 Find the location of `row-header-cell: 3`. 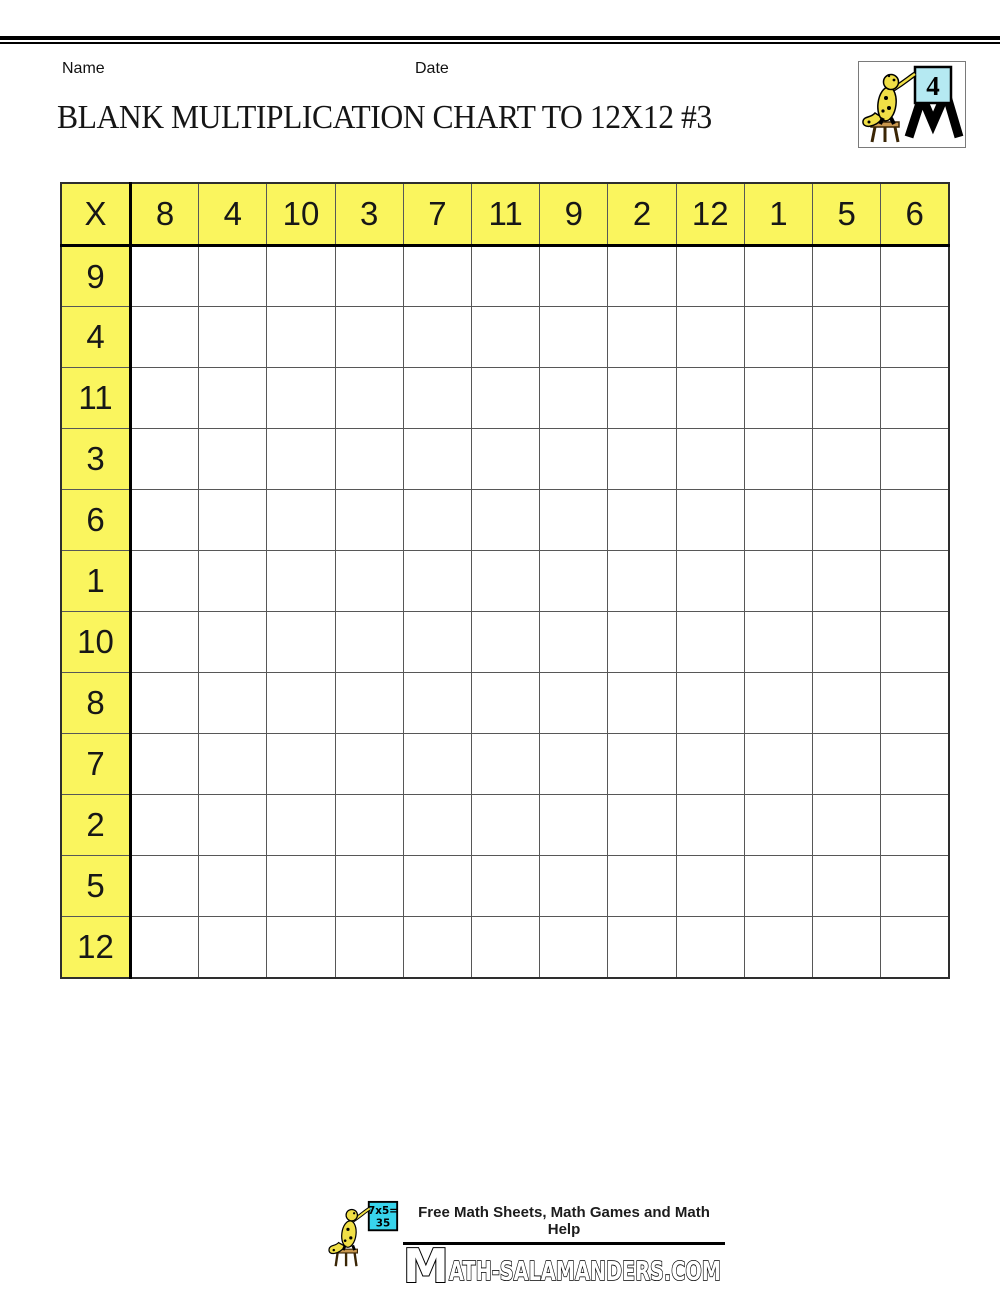

row-header-cell: 3 is located at coordinates (96, 459).